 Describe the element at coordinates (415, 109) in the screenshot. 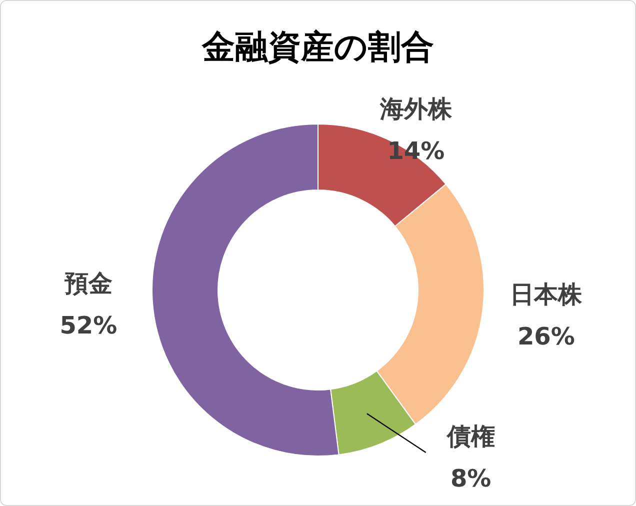

I see `slice-label: 海外株` at that location.